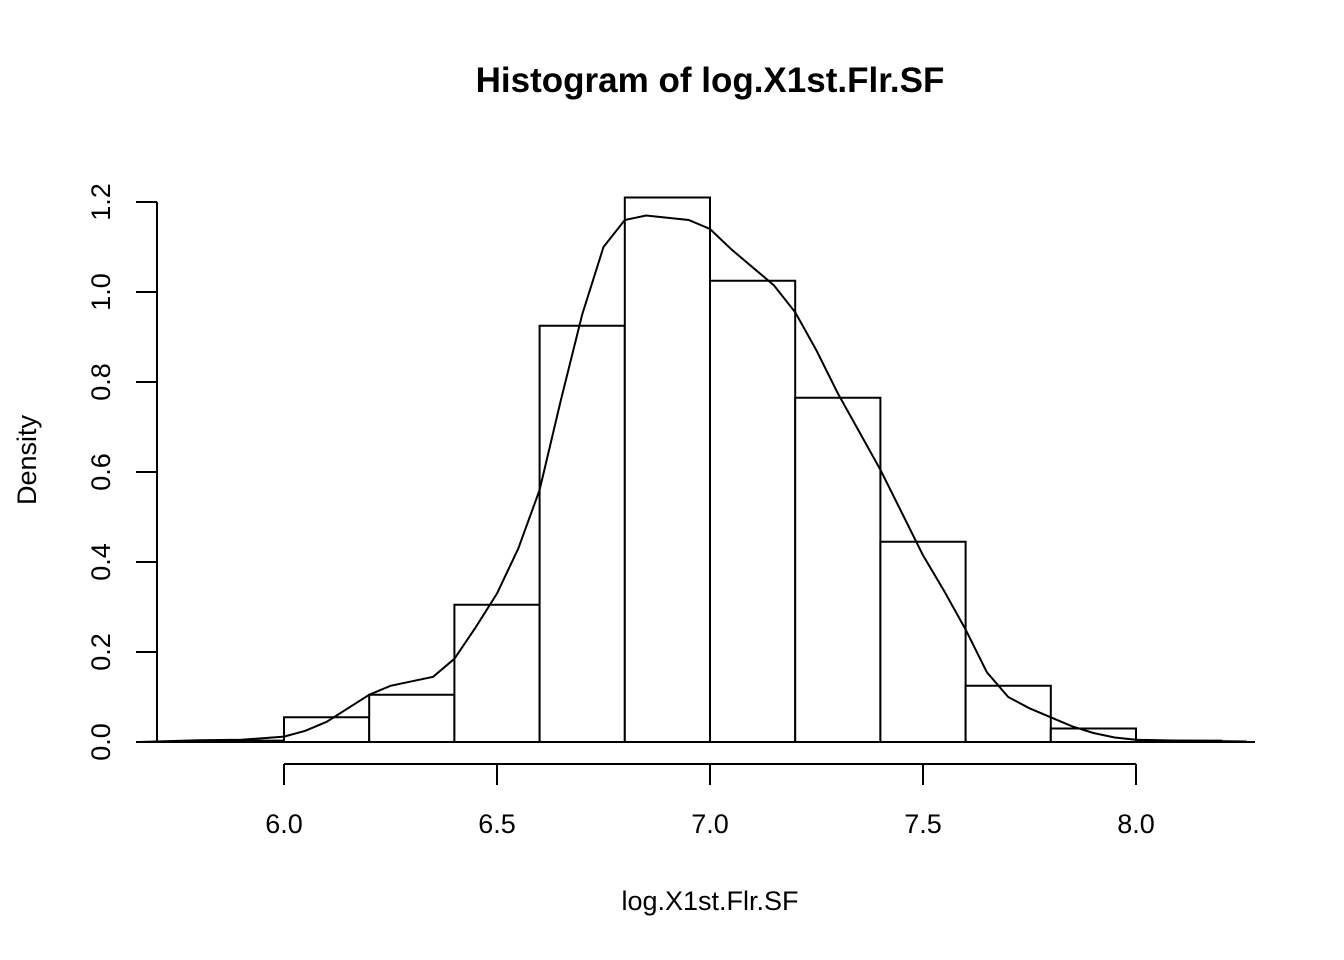  Describe the element at coordinates (923, 824) in the screenshot. I see `x-tick-label-3: 7.5` at that location.